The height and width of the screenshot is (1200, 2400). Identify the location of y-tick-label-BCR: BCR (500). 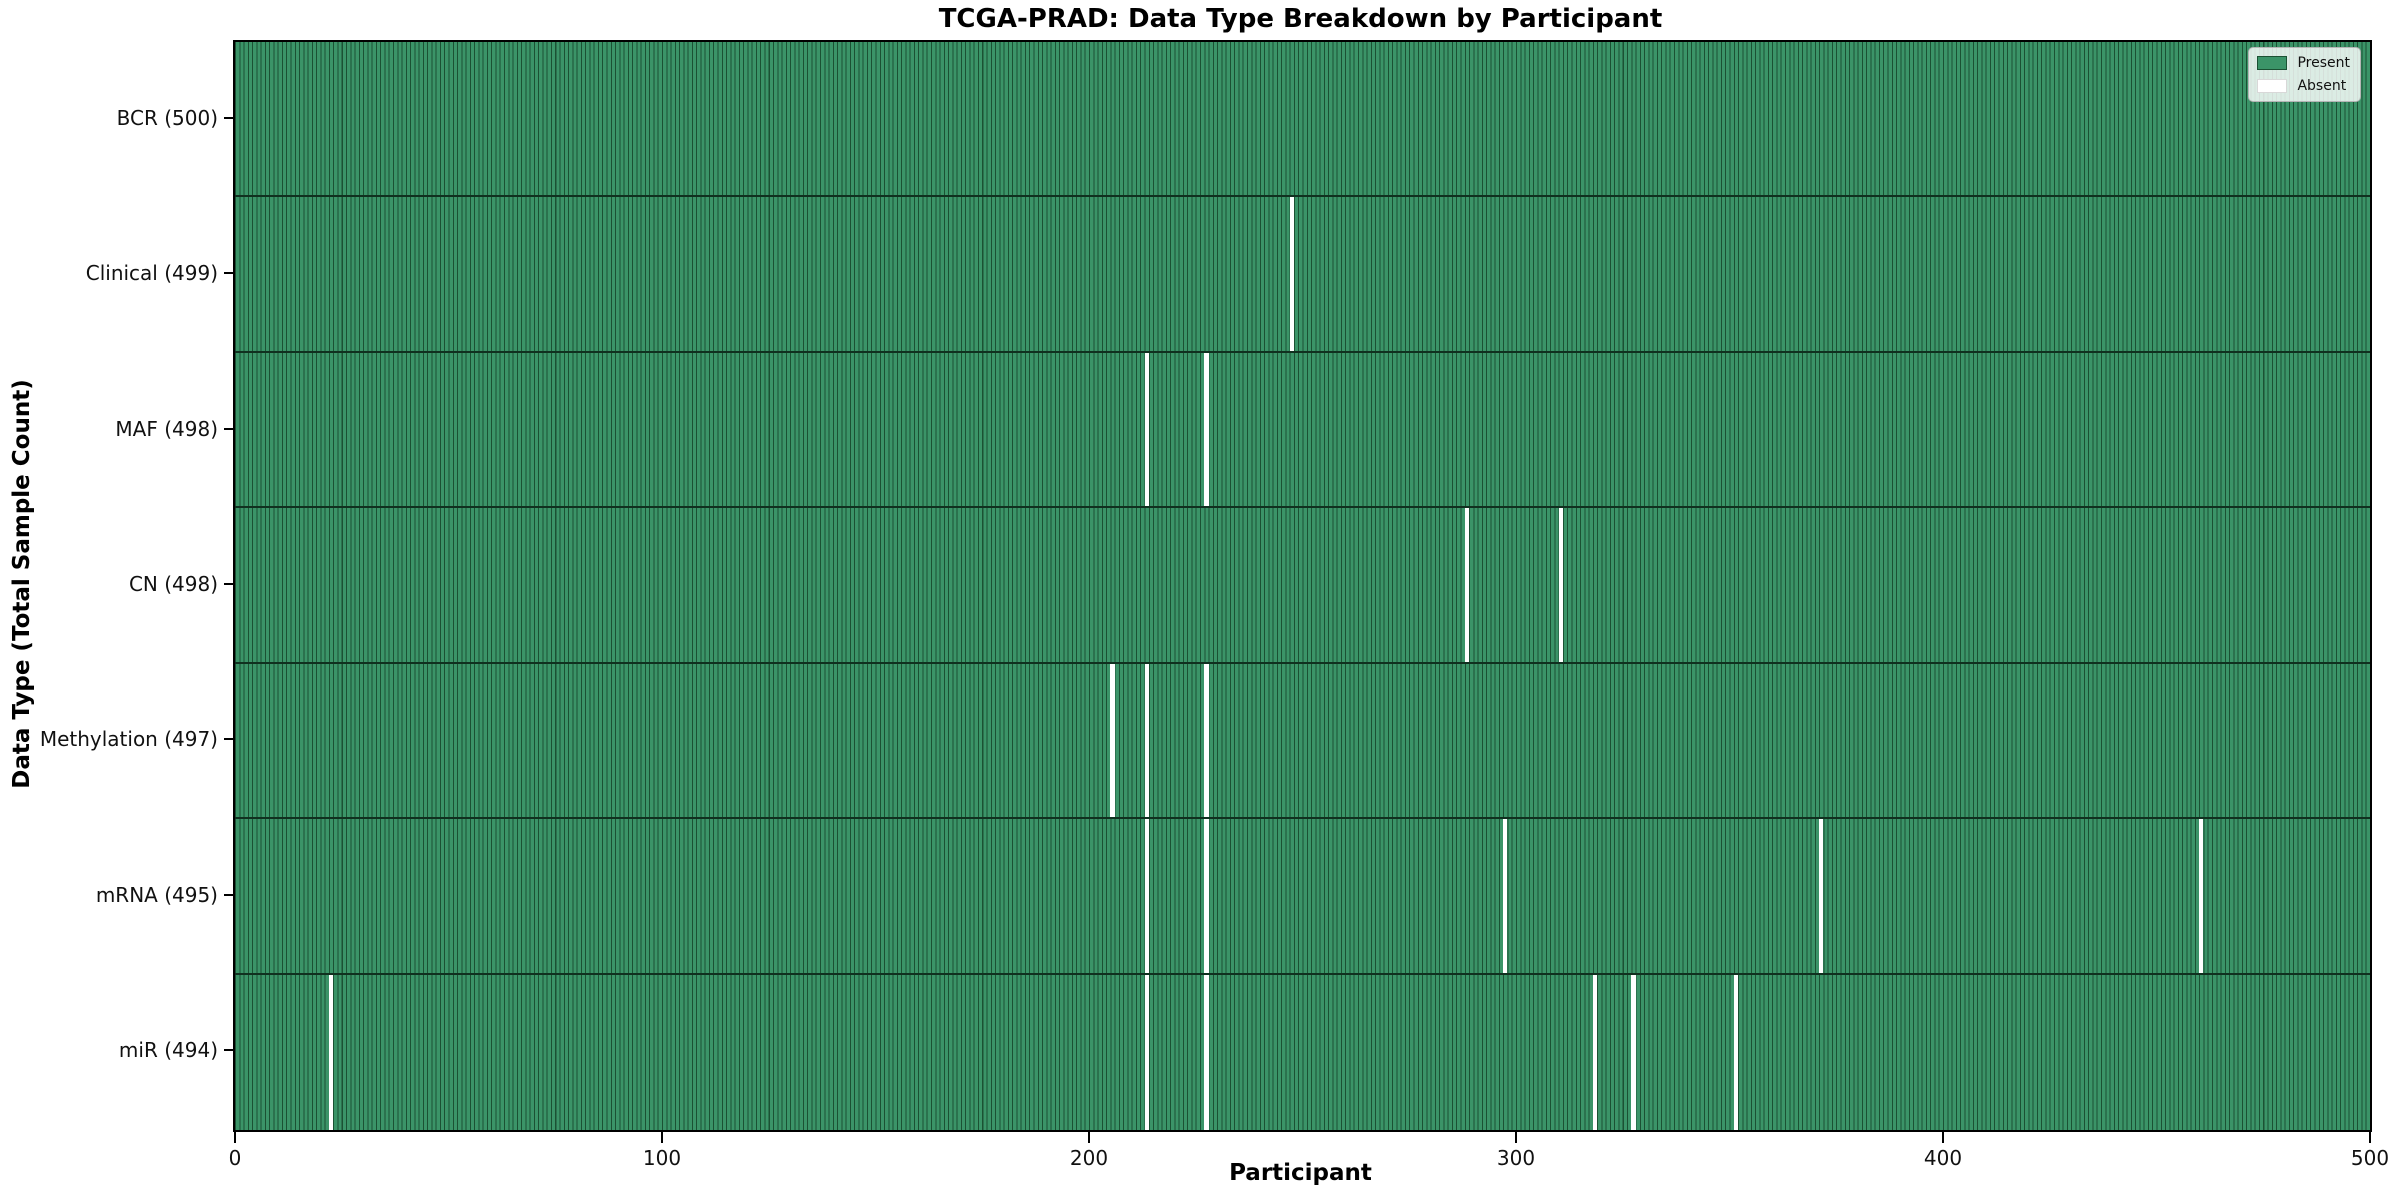
(167, 117).